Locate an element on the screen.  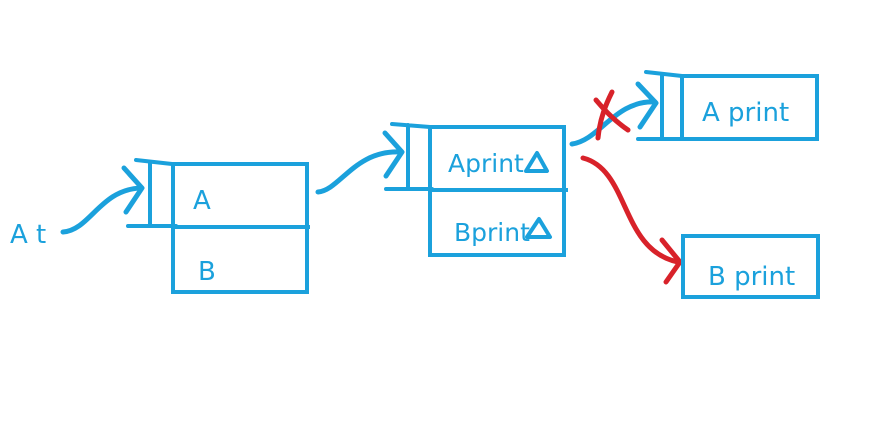
pointer-label: A t is located at coordinates (28, 235).